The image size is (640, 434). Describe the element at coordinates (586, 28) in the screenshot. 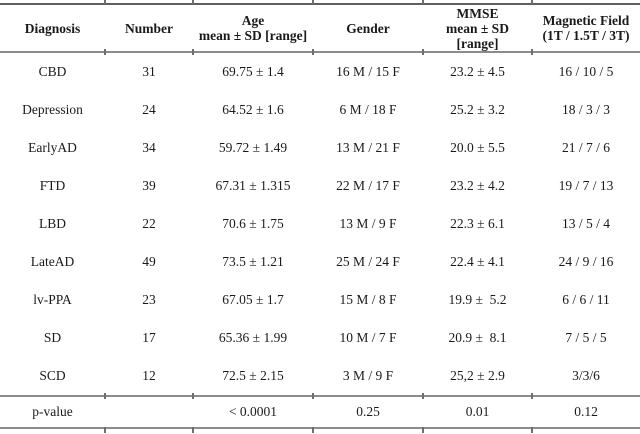

I see `header-magnetic-field: Magnetic Field (1T / 1.5T / 3T)` at that location.